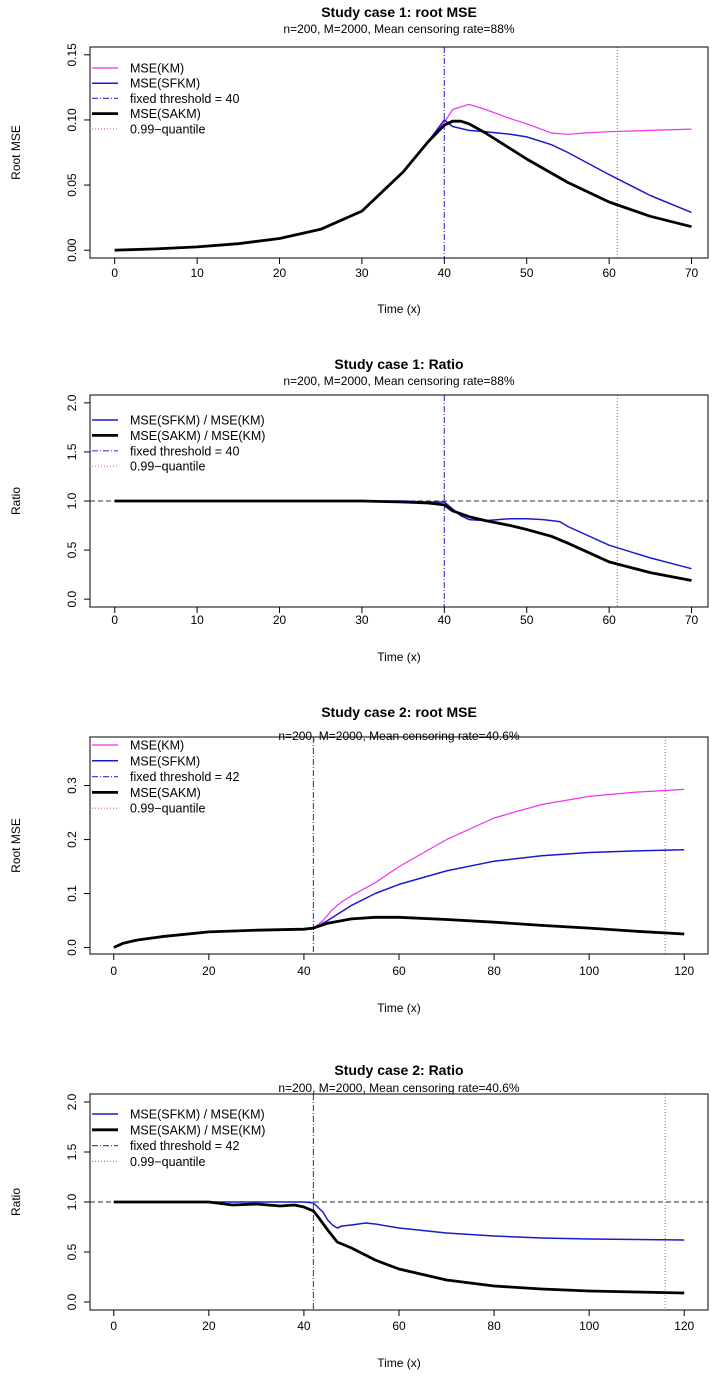 The height and width of the screenshot is (1376, 712). I want to click on chart-title: Study case 1: Ratio, so click(398, 364).